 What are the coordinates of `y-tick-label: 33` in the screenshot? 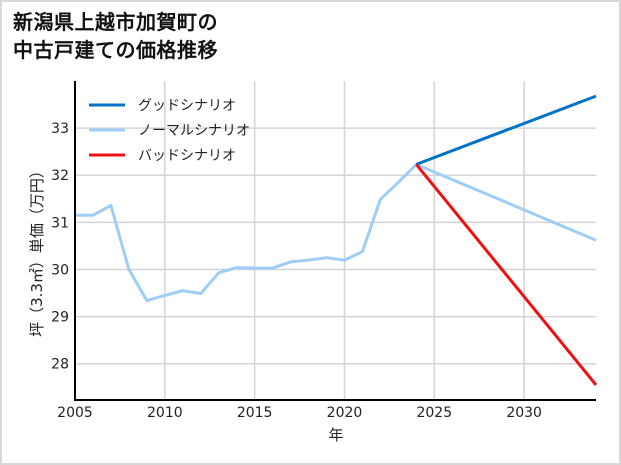 It's located at (60, 129).